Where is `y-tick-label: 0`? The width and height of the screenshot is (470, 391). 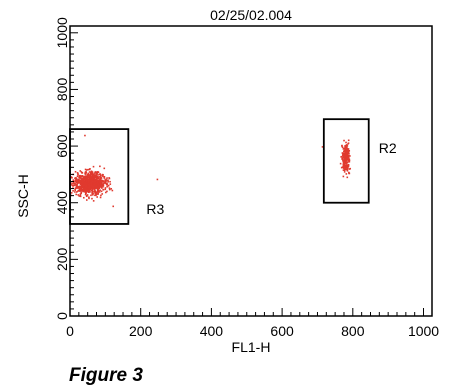
y-tick-label: 0 is located at coordinates (62, 316).